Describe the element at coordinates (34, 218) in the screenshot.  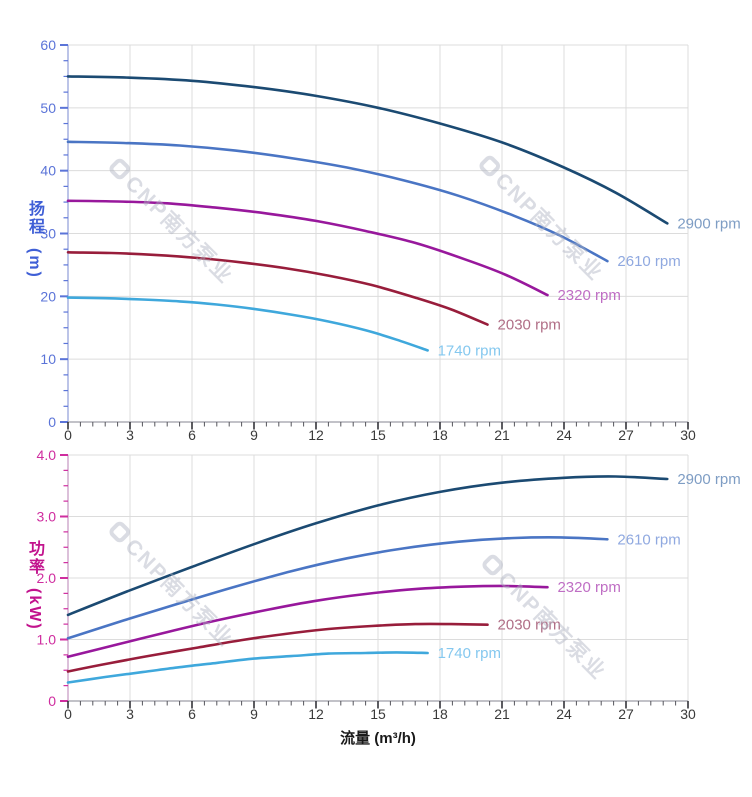
I see `head-y-axis-title-text: 扬程` at that location.